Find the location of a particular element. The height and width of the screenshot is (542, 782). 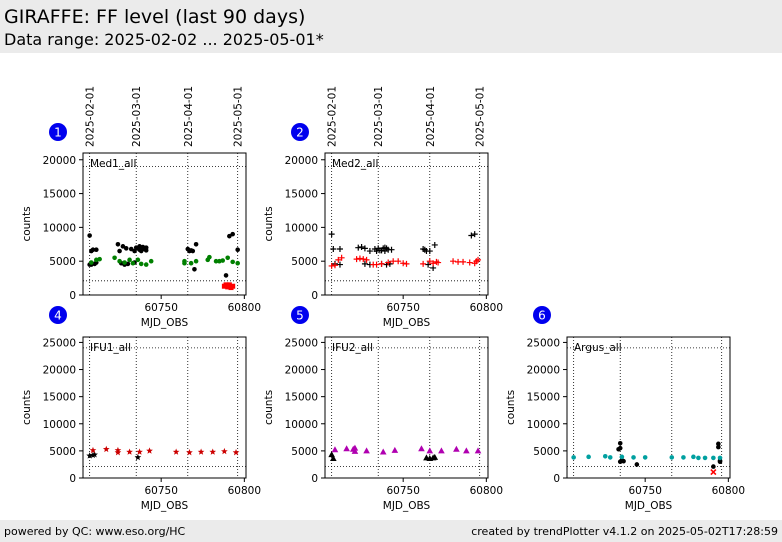

panel-label: Med1_all is located at coordinates (113, 164).